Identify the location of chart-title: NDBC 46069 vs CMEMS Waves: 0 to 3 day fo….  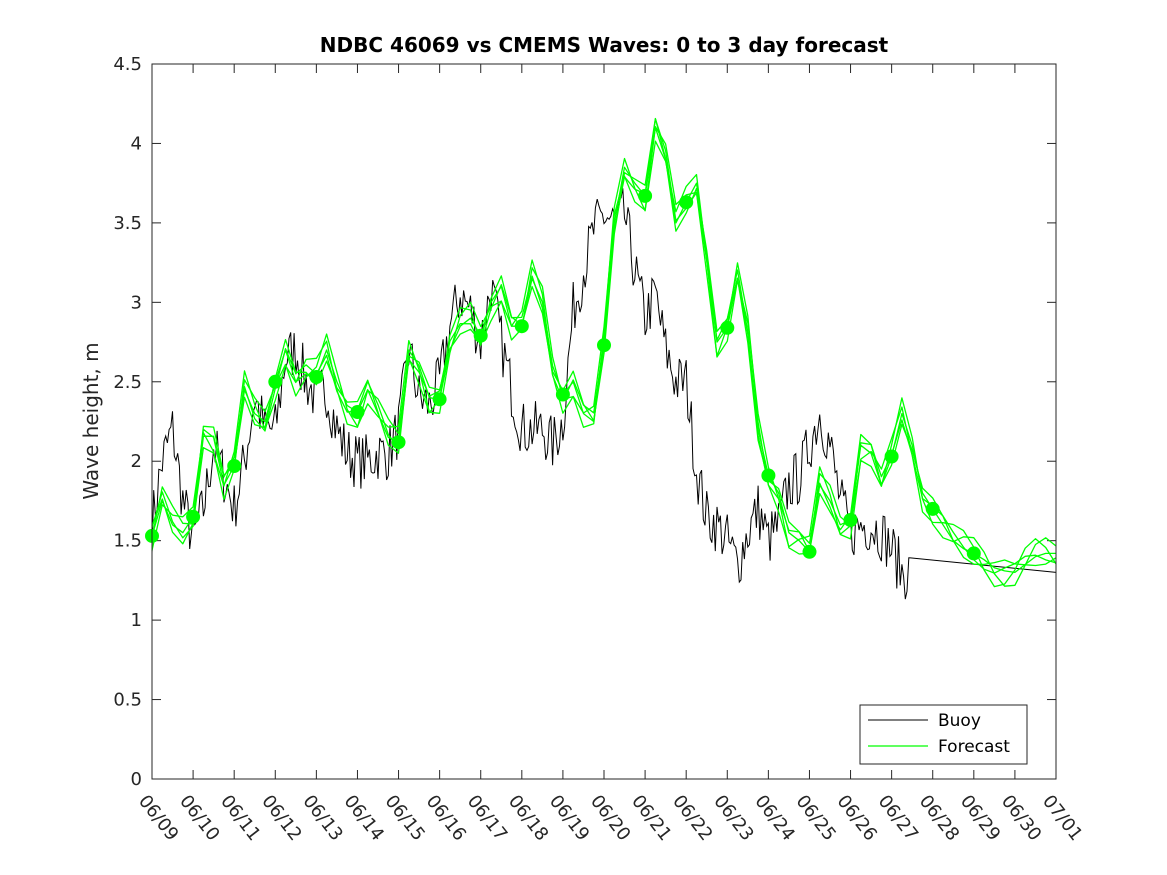
(604, 45).